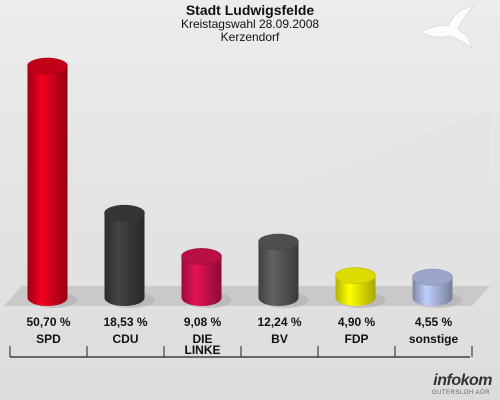 Image resolution: width=500 pixels, height=400 pixels. I want to click on category-label: BV, so click(279, 339).